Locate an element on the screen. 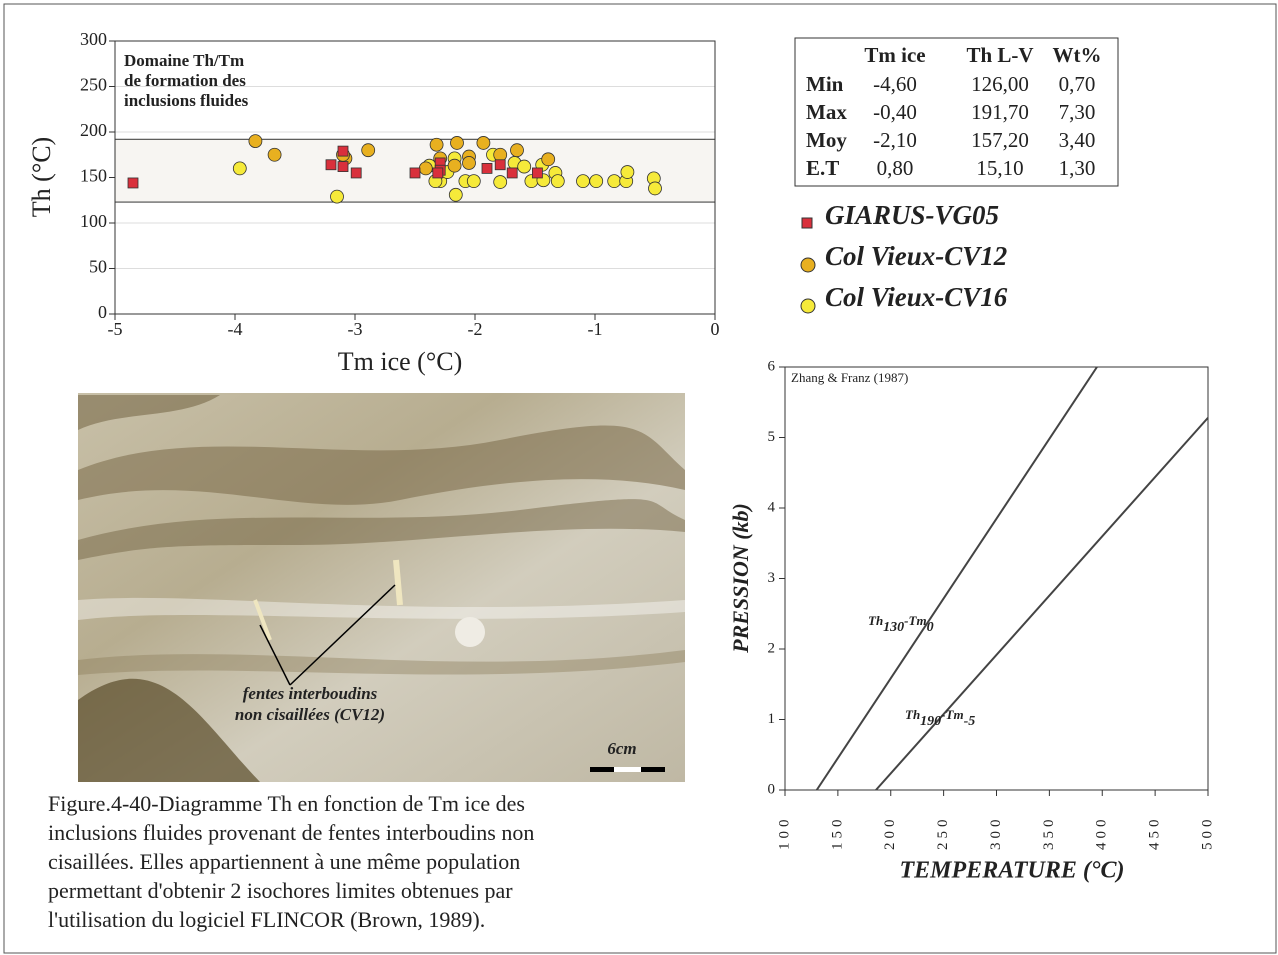 The width and height of the screenshot is (1278, 955). isochore-label: Th130-Tm0 is located at coordinates (901, 624).